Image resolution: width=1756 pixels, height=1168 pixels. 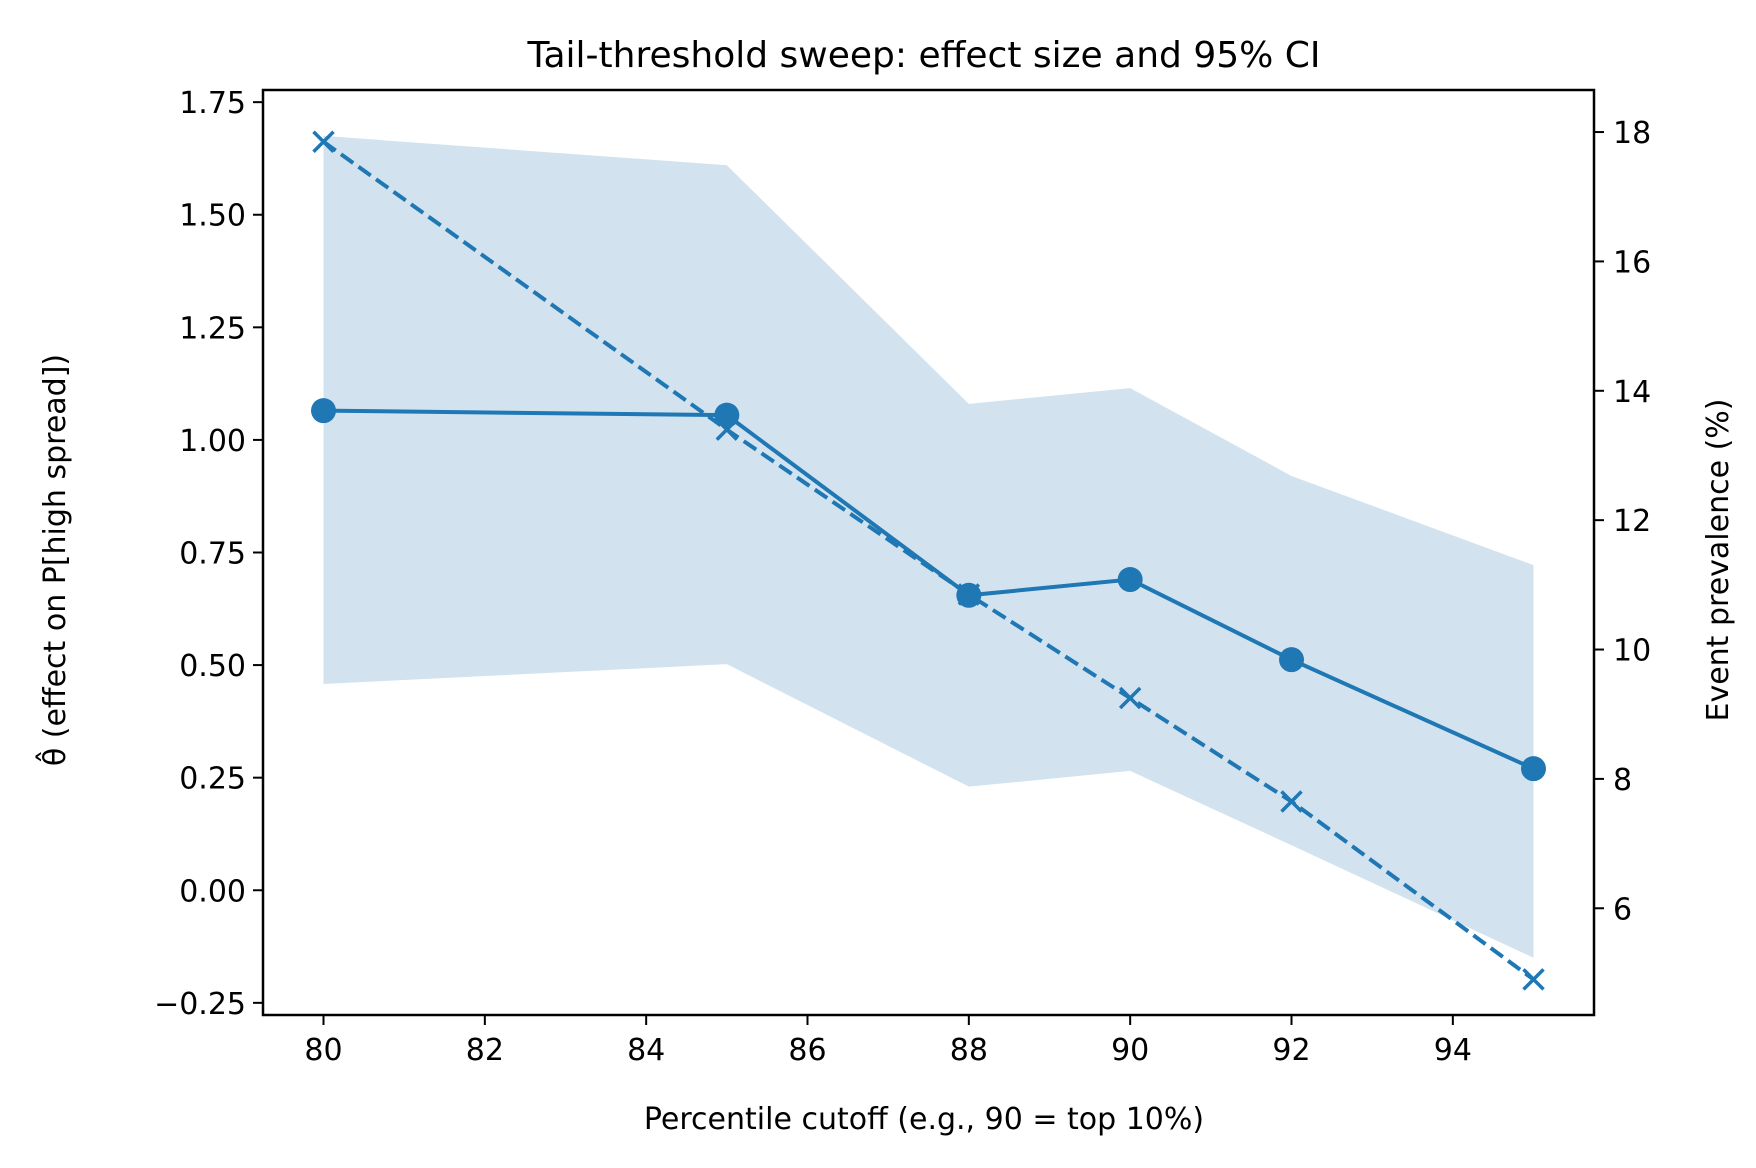 I want to click on y-left-tick-label: 0.75, so click(x=212, y=554).